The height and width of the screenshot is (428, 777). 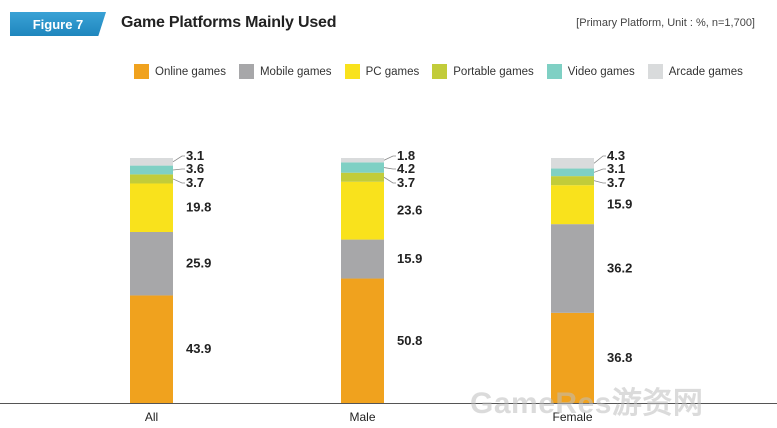 What do you see at coordinates (190, 71) in the screenshot?
I see `legend-label: Online games` at bounding box center [190, 71].